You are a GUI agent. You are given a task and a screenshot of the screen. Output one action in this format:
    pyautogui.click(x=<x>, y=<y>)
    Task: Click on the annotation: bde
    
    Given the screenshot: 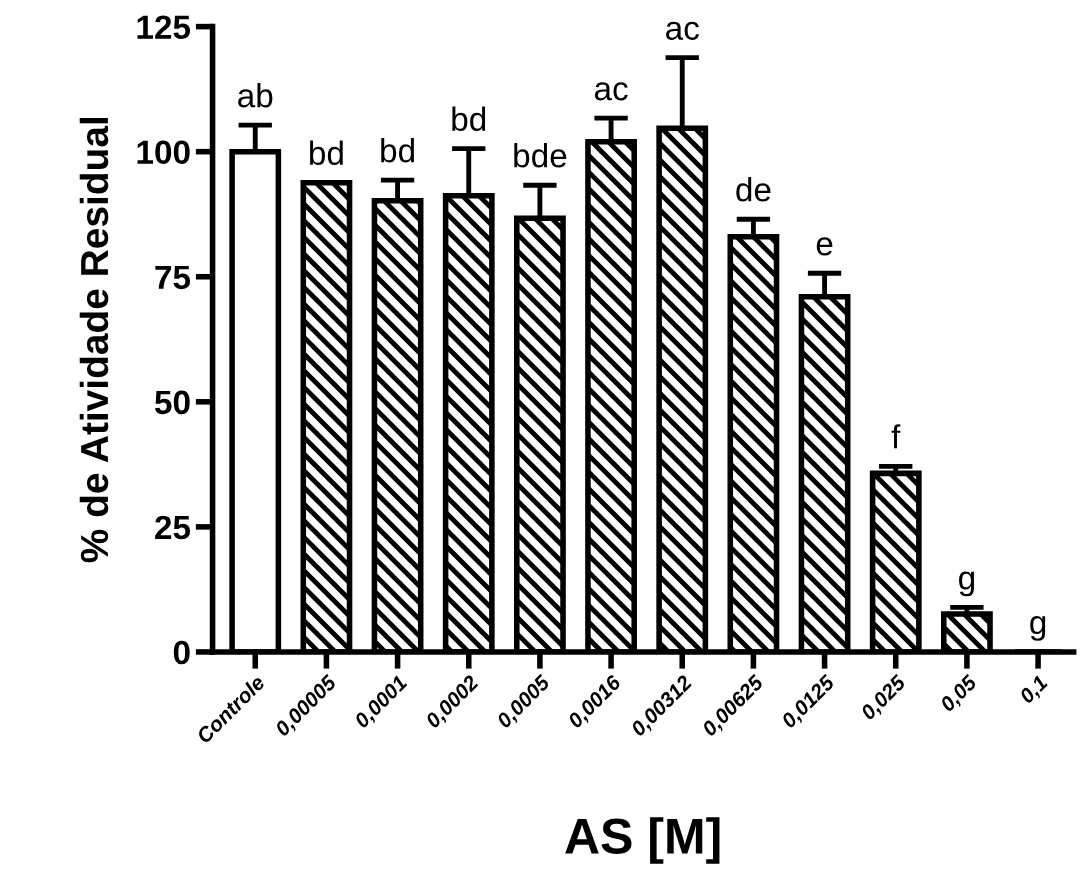 What is the action you would take?
    pyautogui.click(x=540, y=155)
    